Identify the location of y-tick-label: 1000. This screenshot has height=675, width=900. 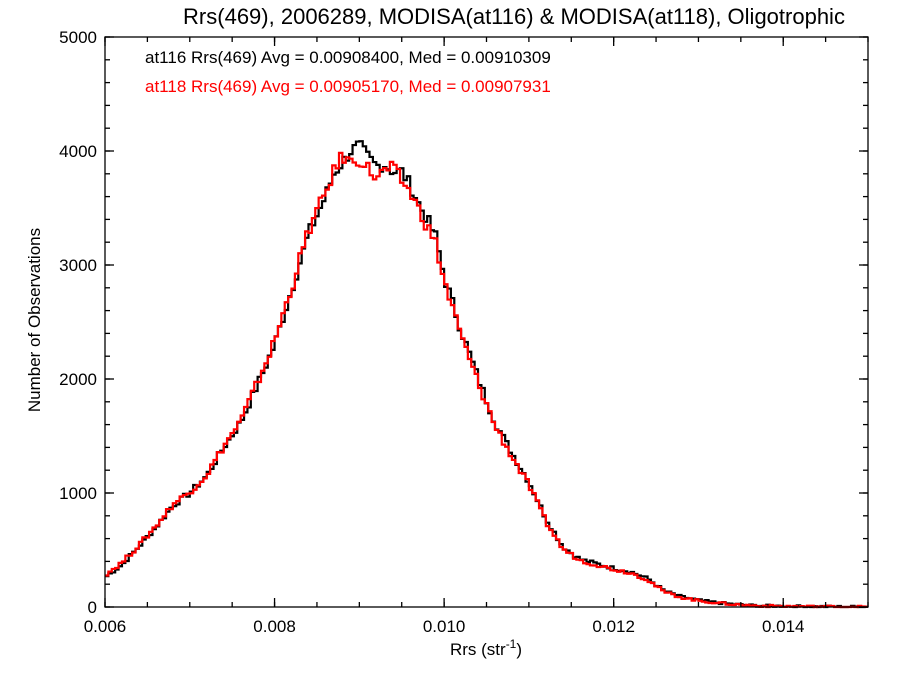
(78, 493).